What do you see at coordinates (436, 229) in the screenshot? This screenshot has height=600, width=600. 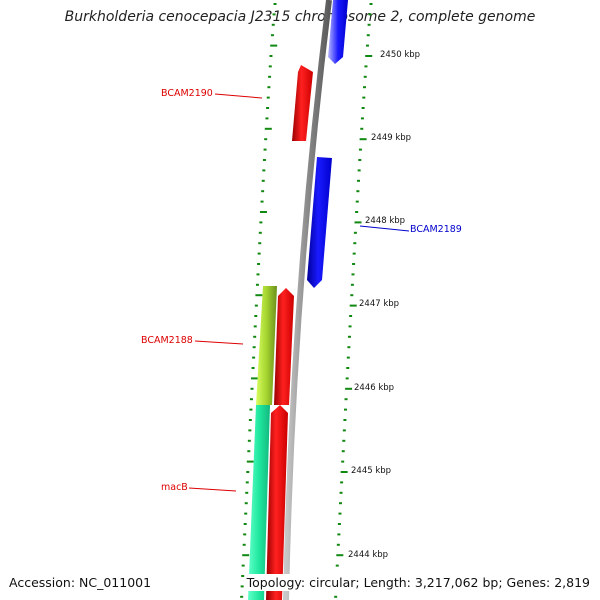 I see `gene-label-bcam2189: BCAM2189` at bounding box center [436, 229].